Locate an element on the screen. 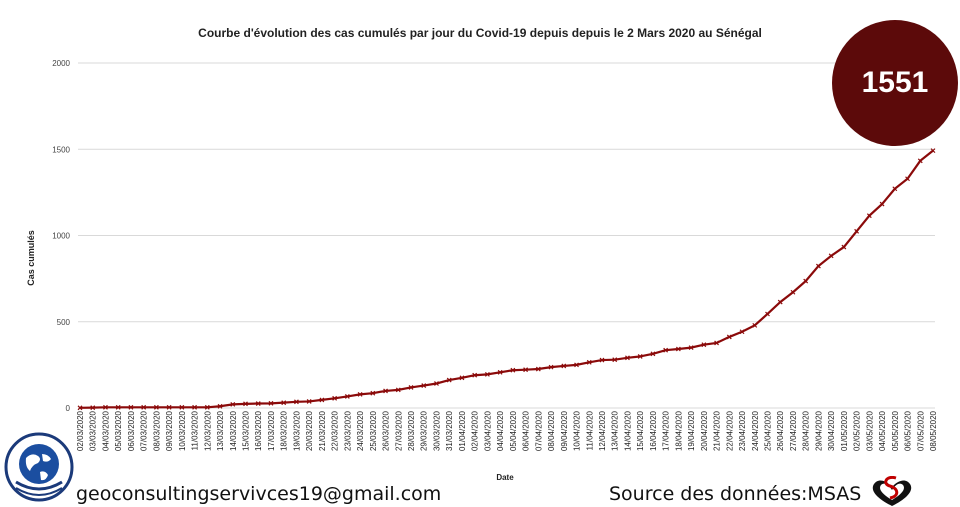  x-tick-label: 25/03/2020 is located at coordinates (373, 430).